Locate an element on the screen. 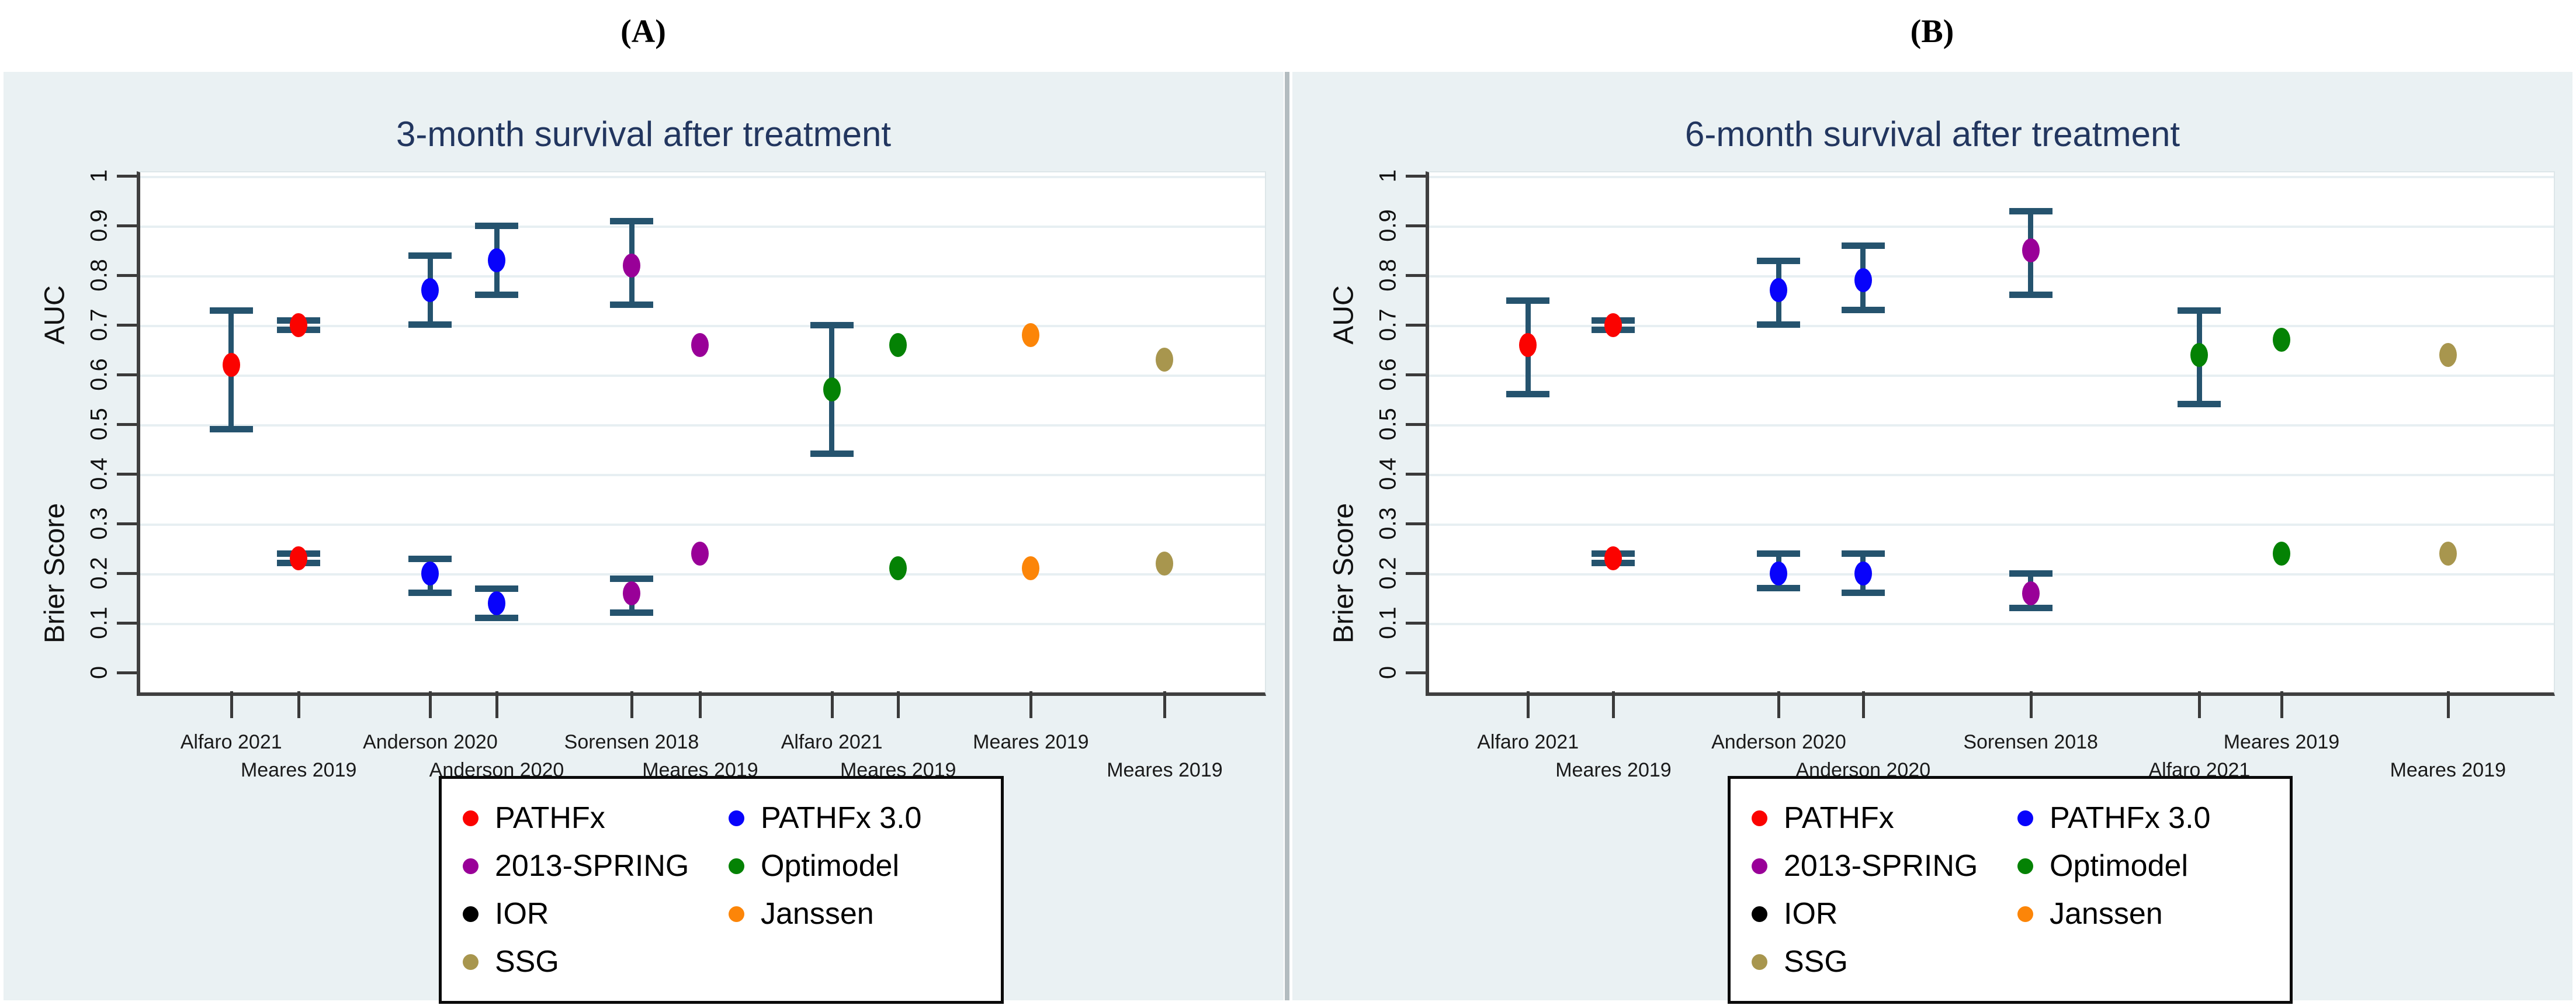 The width and height of the screenshot is (2576, 1005). x-axis-study-label: Alfaro 2021 is located at coordinates (832, 742).